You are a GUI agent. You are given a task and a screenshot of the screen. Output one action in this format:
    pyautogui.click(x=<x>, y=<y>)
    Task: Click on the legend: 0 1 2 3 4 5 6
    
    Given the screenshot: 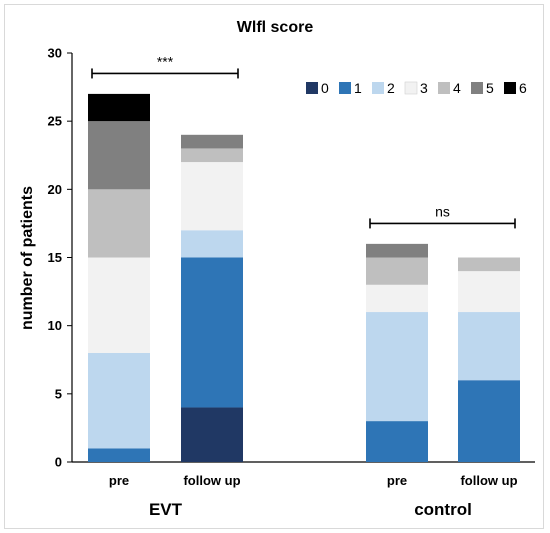 What is the action you would take?
    pyautogui.click(x=416, y=88)
    